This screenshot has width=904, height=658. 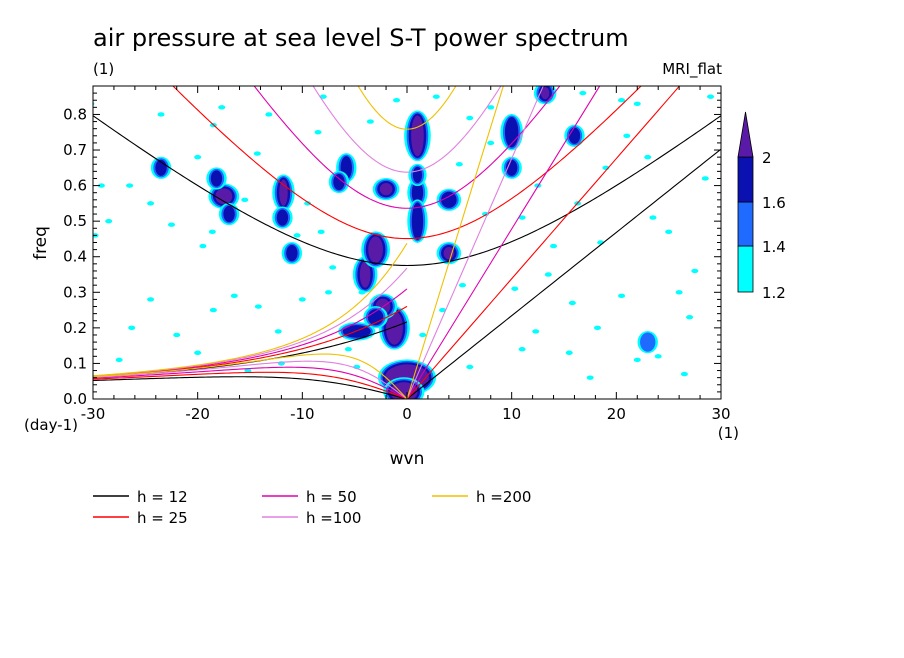 What do you see at coordinates (774, 293) in the screenshot?
I see `colorbar-label: 1.2` at bounding box center [774, 293].